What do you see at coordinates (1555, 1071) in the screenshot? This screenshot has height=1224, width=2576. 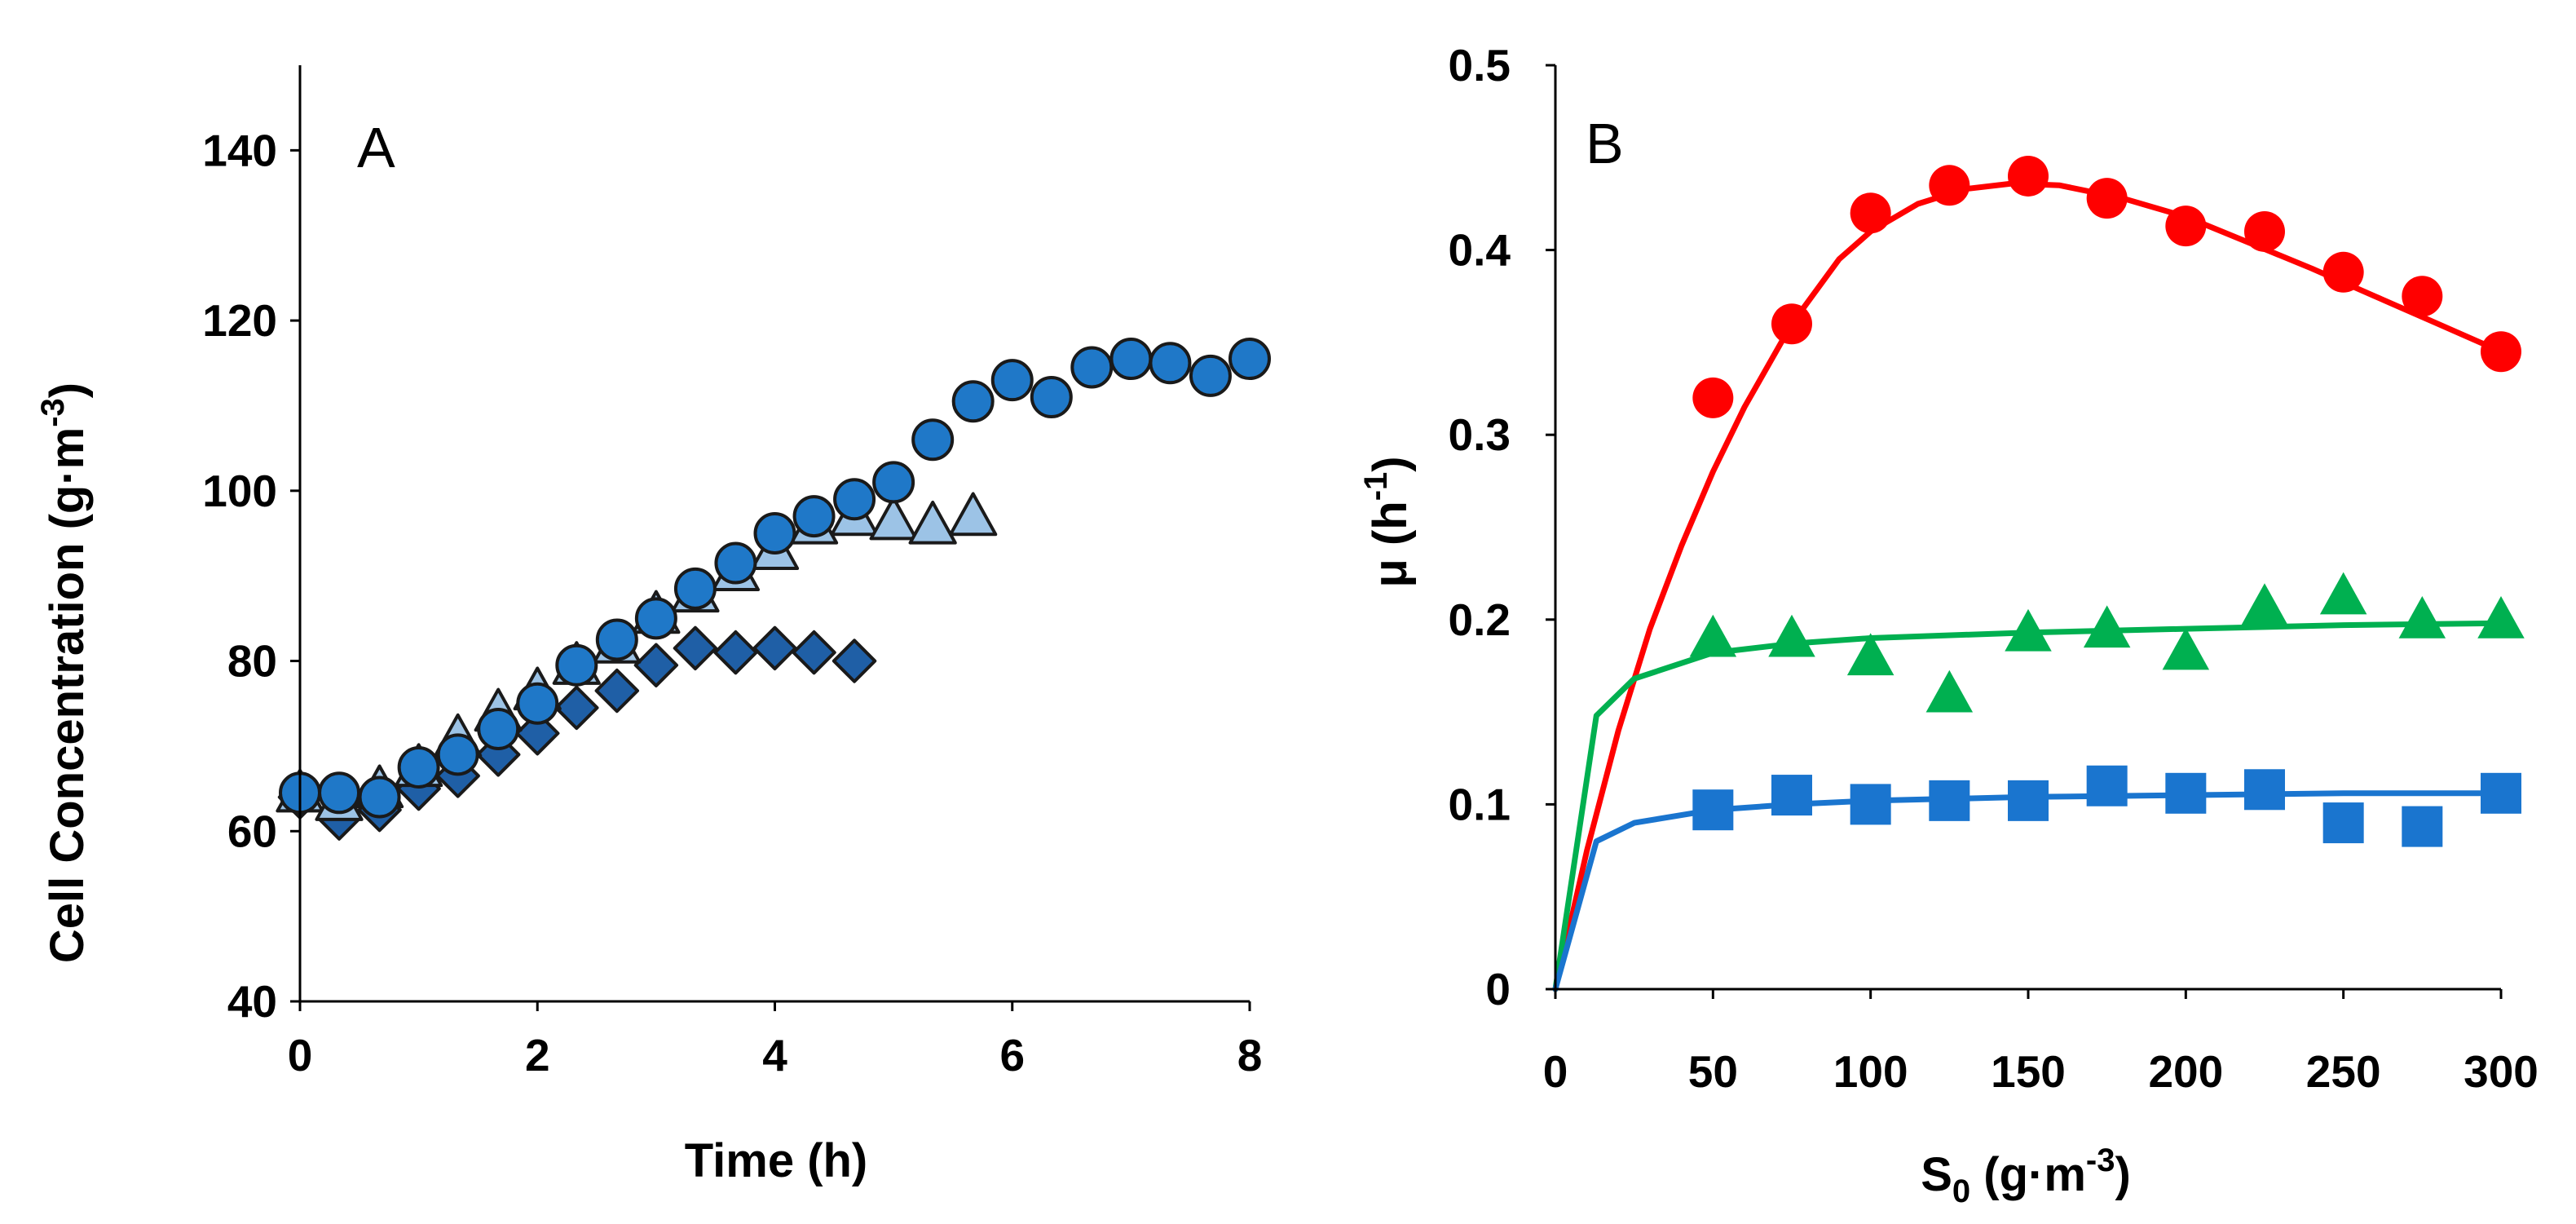 I see `panel-b-x-tick-label: 0` at bounding box center [1555, 1071].